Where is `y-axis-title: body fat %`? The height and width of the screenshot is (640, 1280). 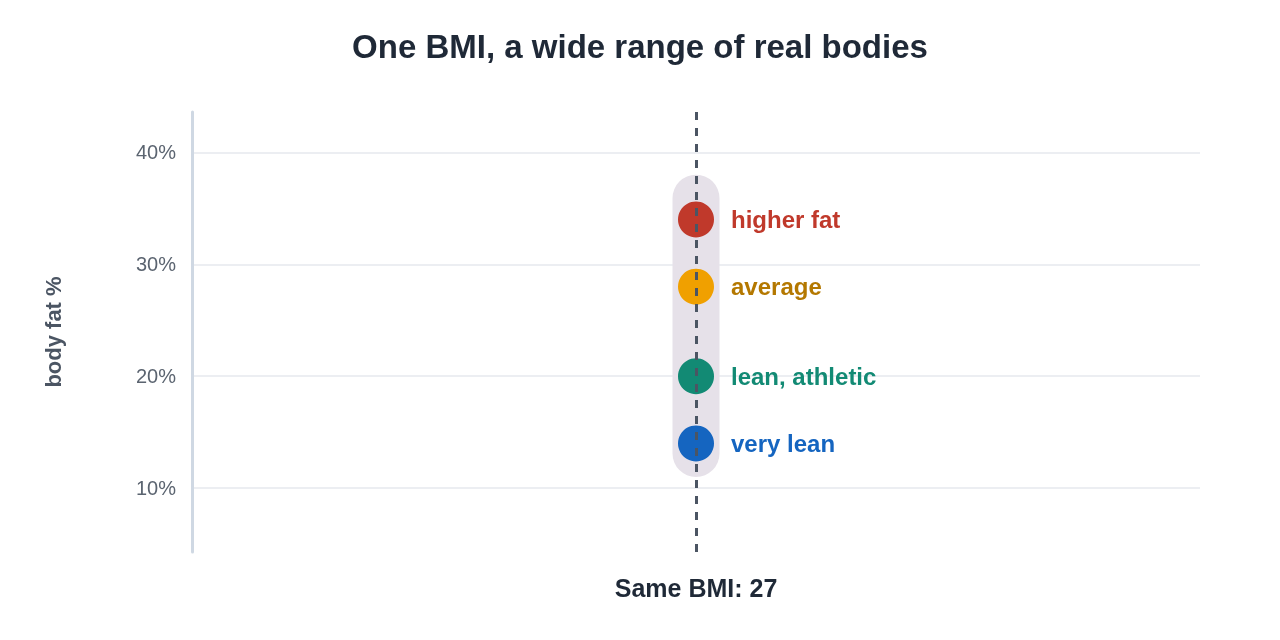
y-axis-title: body fat % is located at coordinates (53, 332).